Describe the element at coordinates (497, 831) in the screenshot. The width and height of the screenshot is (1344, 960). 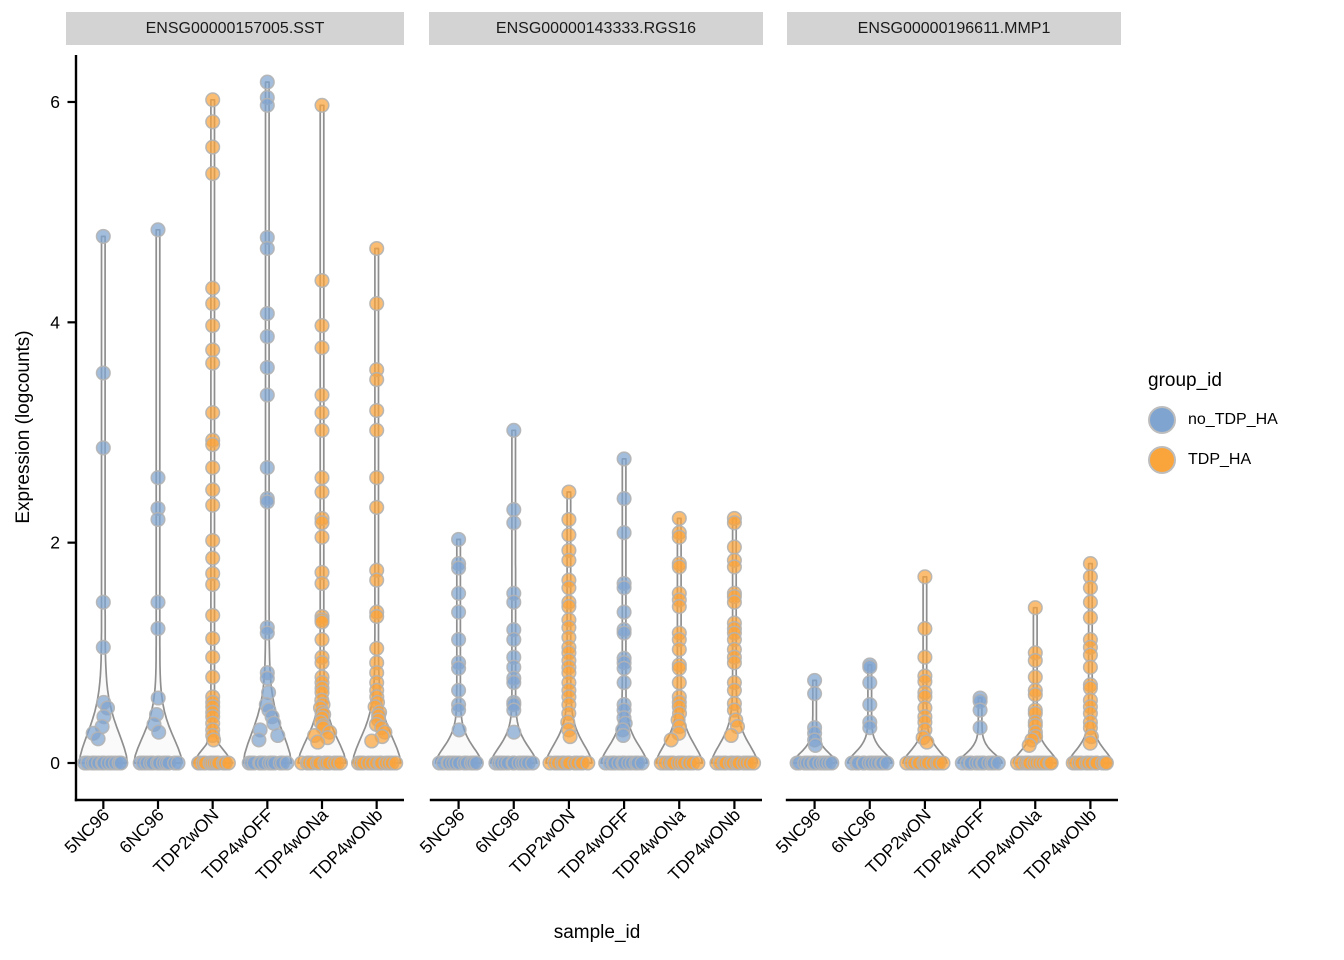
I see `x-tick-label: 6NC96` at that location.